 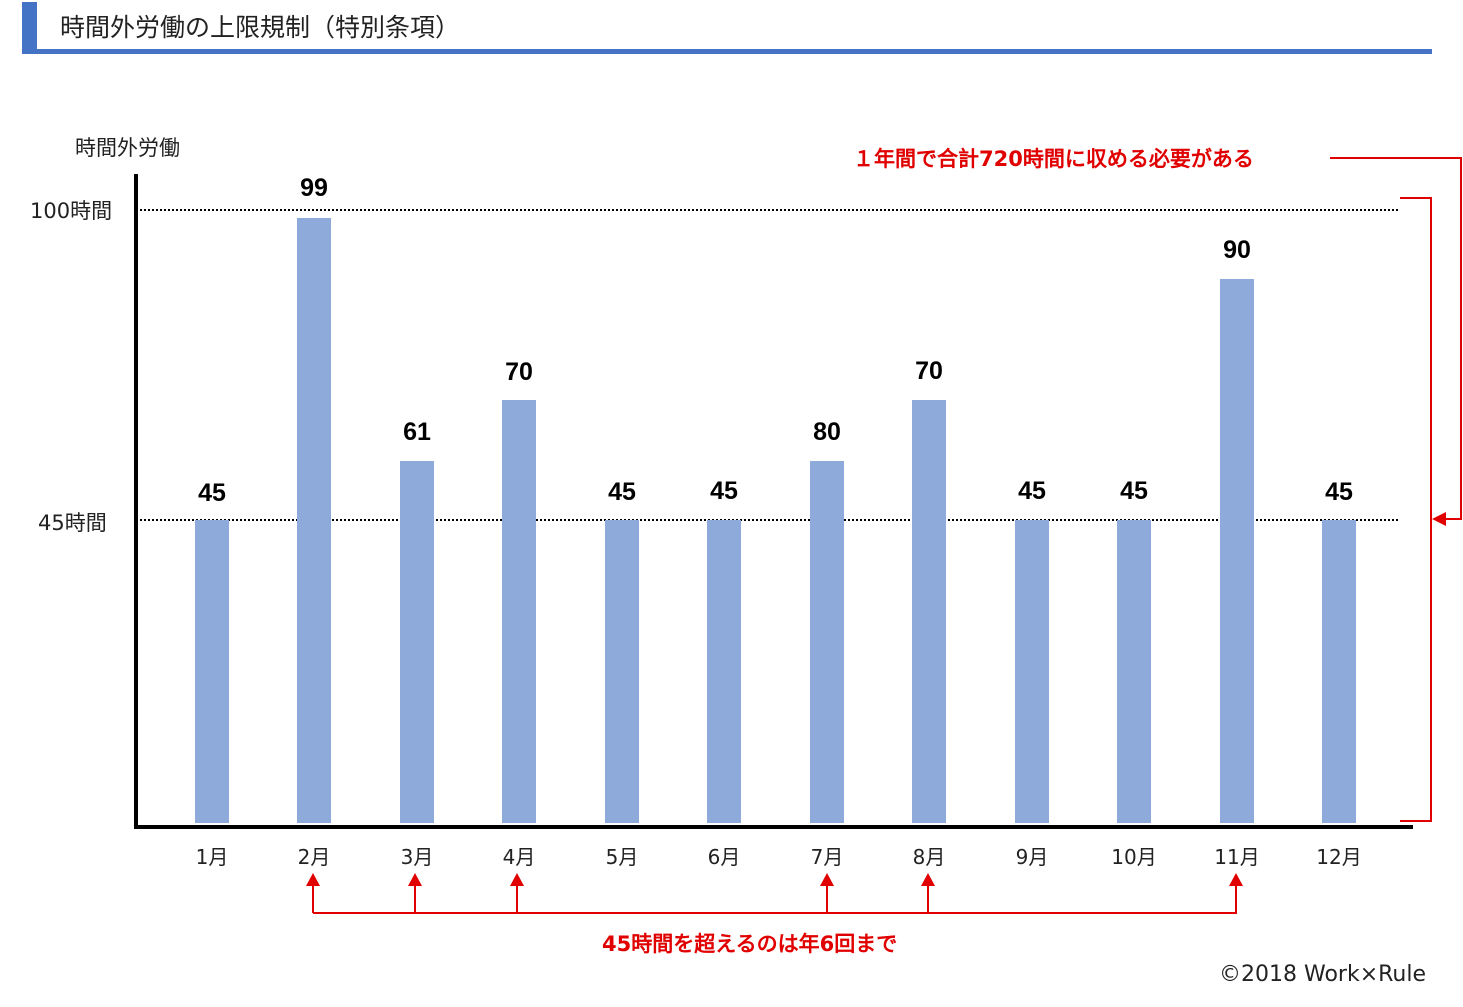 What do you see at coordinates (929, 857) in the screenshot?
I see `x-tick-aug: 8月` at bounding box center [929, 857].